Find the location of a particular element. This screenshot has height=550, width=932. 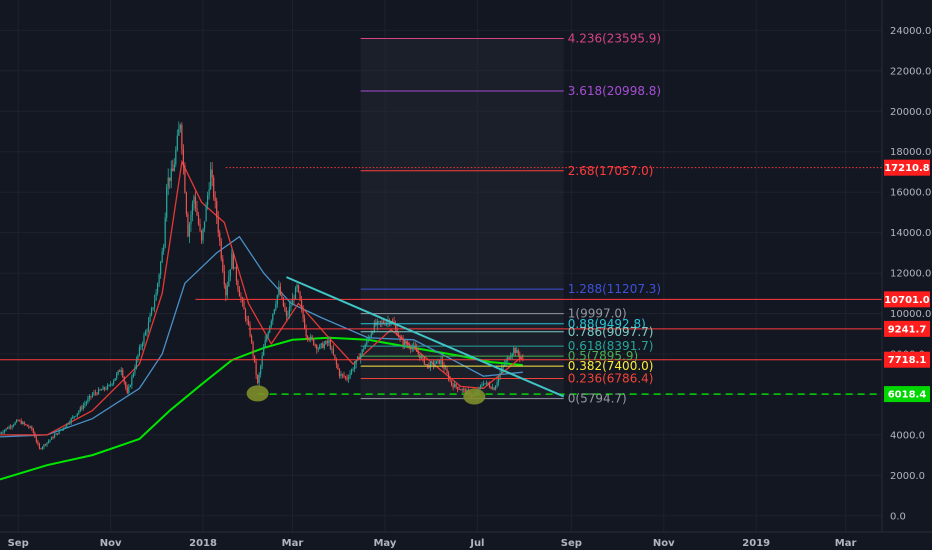

y-tick-label: 14000.0 is located at coordinates (910, 233).